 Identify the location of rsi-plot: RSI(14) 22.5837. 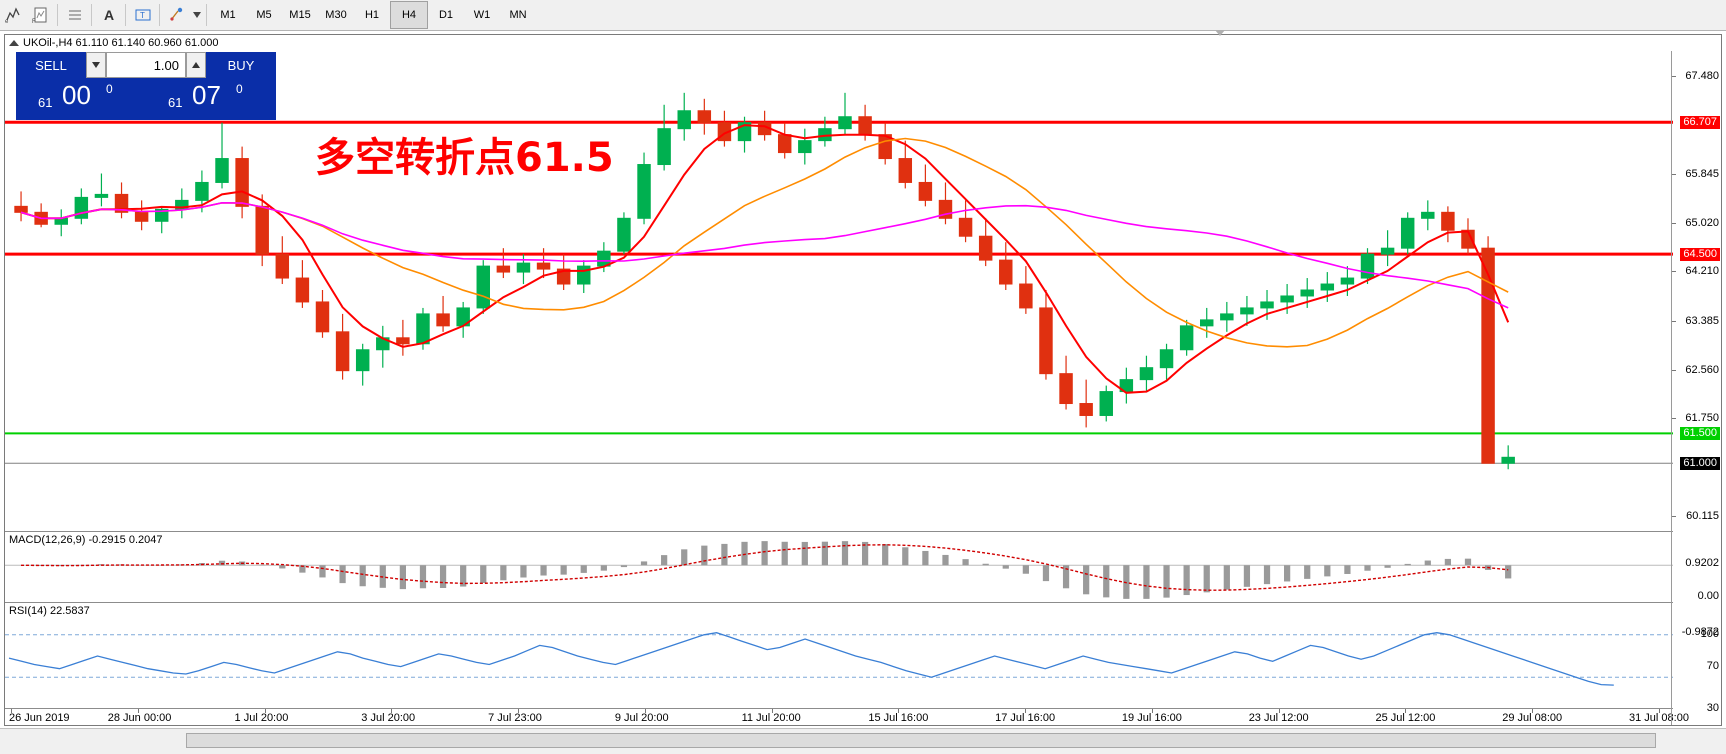
(839, 655).